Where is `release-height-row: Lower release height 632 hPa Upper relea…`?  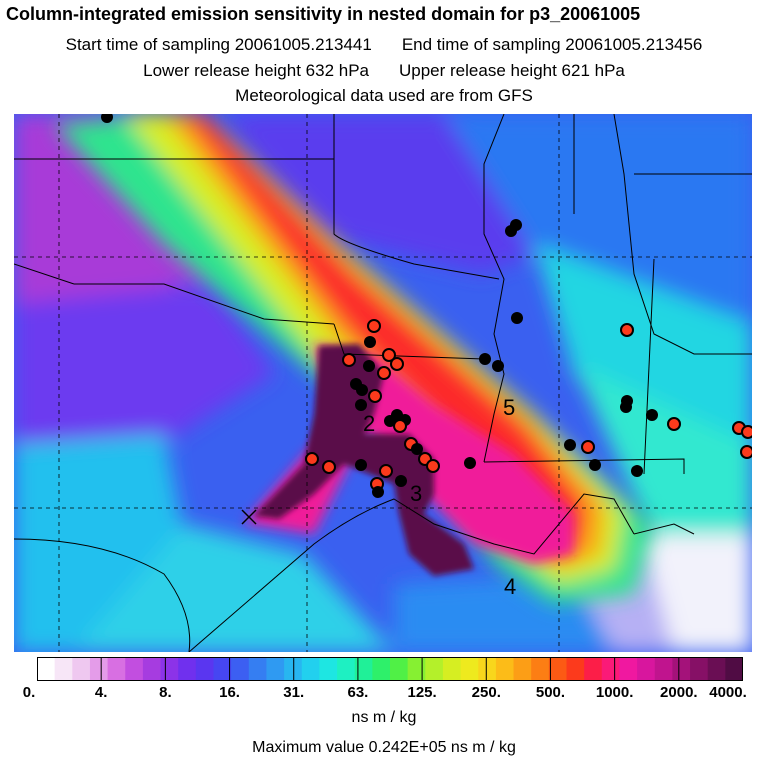 release-height-row: Lower release height 632 hPa Upper relea… is located at coordinates (384, 71).